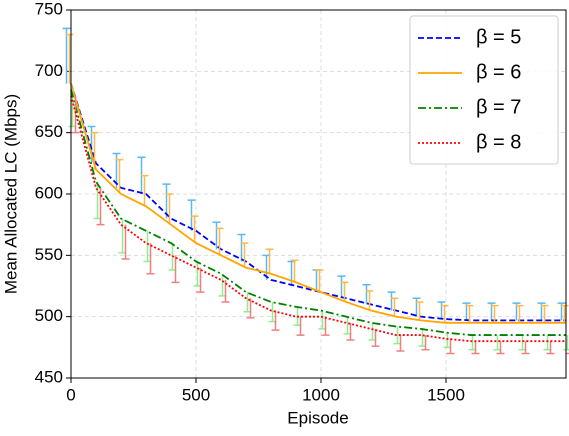 This screenshot has width=569, height=436. What do you see at coordinates (49, 254) in the screenshot?
I see `y-tick-label: 550` at bounding box center [49, 254].